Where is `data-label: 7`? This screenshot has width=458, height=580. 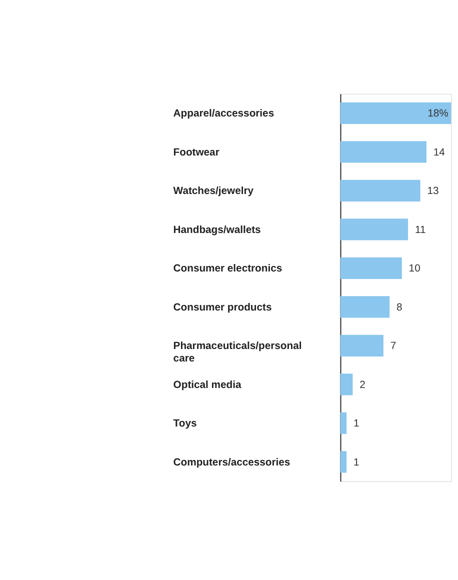
data-label: 7 is located at coordinates (393, 346).